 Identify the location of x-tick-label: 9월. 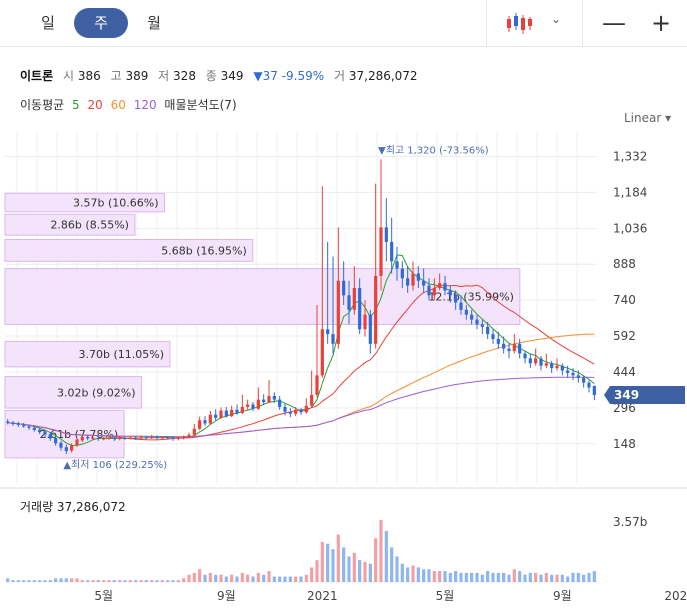
(226, 596).